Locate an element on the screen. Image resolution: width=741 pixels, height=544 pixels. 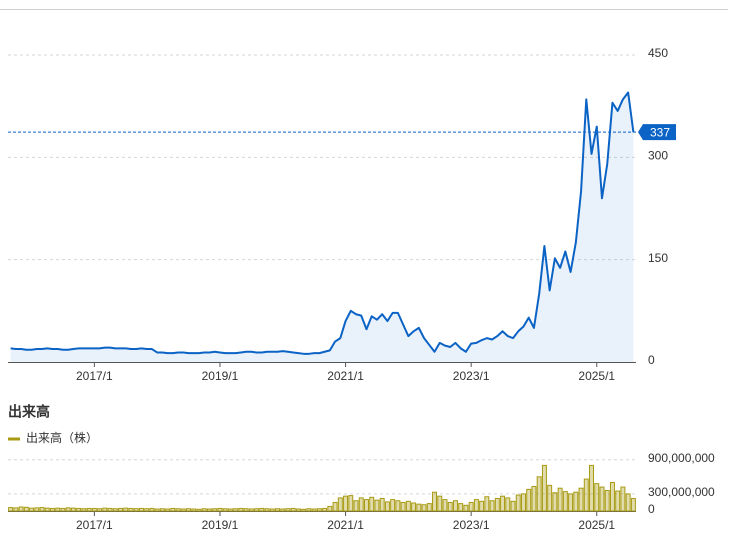
volume-title: 出来高 is located at coordinates (29, 412).